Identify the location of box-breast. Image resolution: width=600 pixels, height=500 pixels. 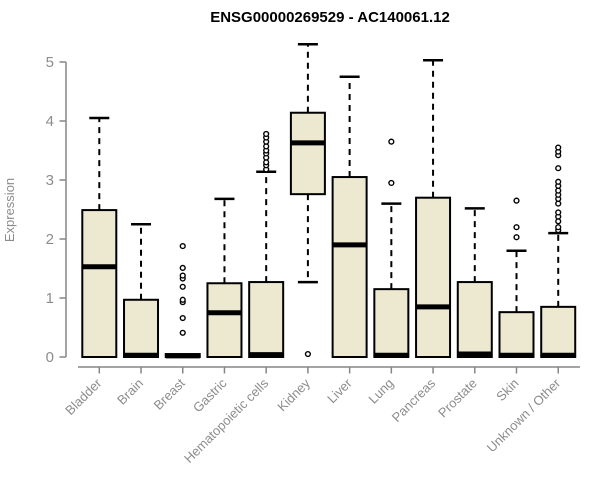
(182, 300).